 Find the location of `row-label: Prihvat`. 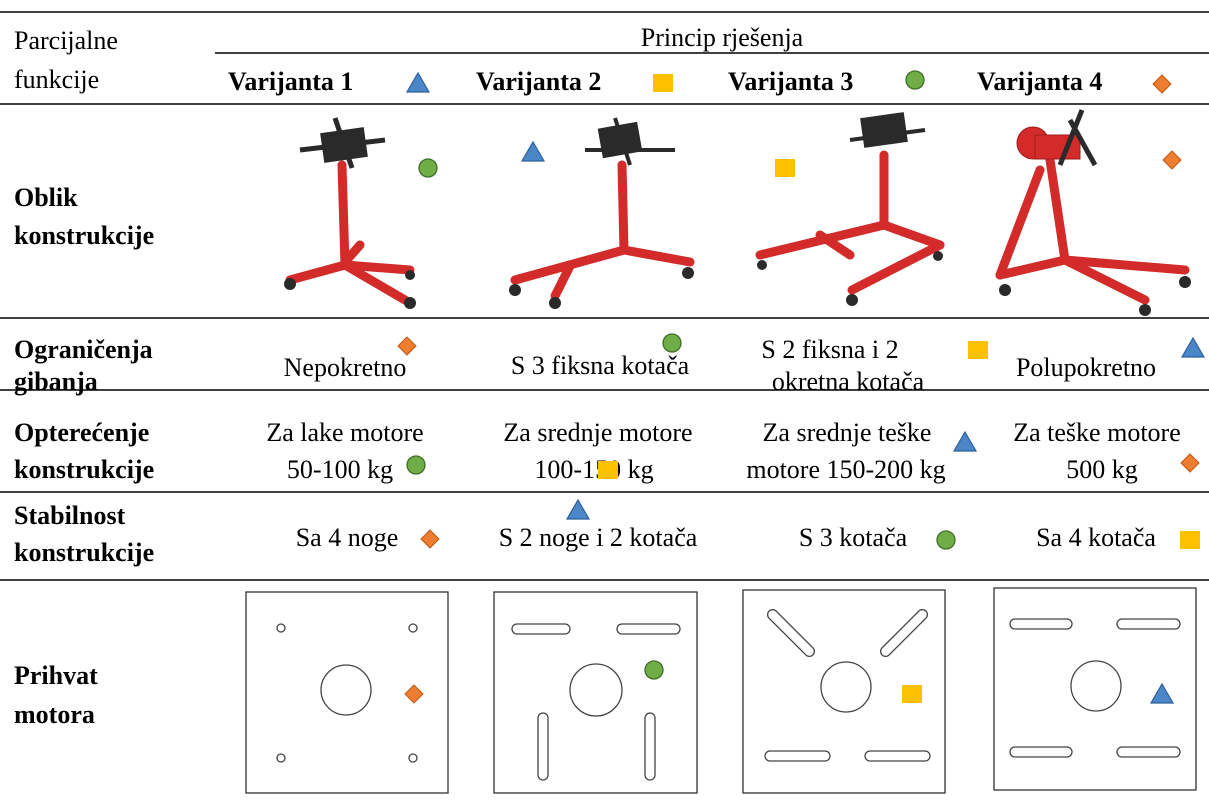

row-label: Prihvat is located at coordinates (56, 675).